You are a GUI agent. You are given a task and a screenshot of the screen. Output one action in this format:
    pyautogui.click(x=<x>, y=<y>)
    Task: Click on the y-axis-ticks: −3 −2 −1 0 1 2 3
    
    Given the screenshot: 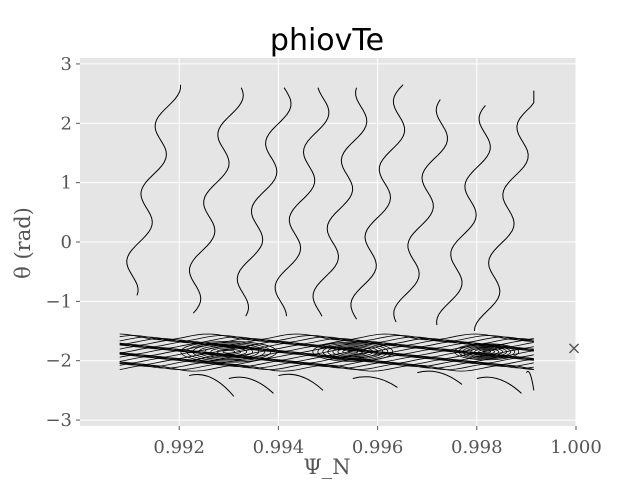 What is the action you would take?
    pyautogui.click(x=62, y=242)
    